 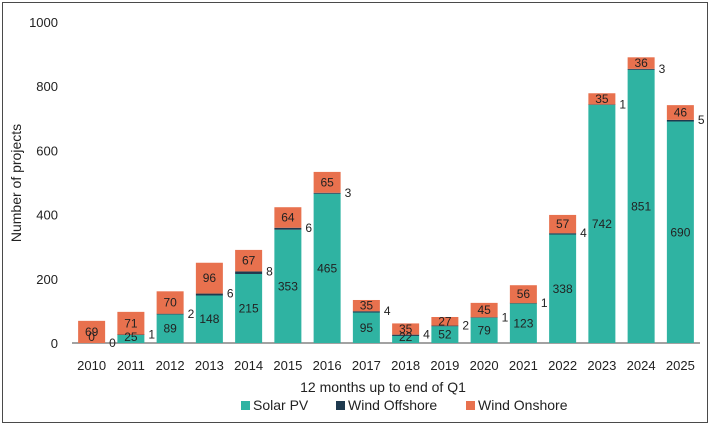 I want to click on data-label-solar-pv: 215, so click(x=249, y=308).